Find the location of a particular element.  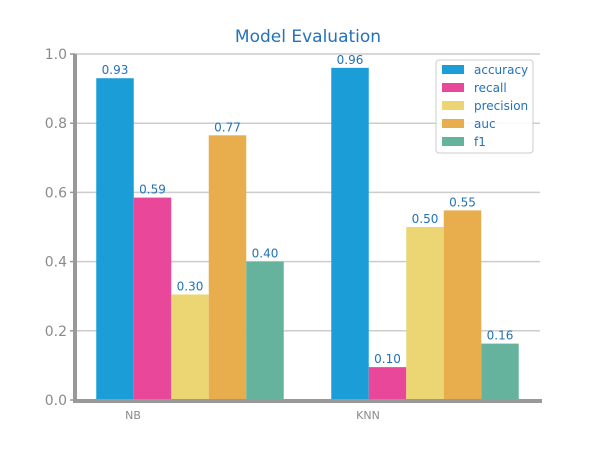

bar-accuracy-knn is located at coordinates (350, 233).